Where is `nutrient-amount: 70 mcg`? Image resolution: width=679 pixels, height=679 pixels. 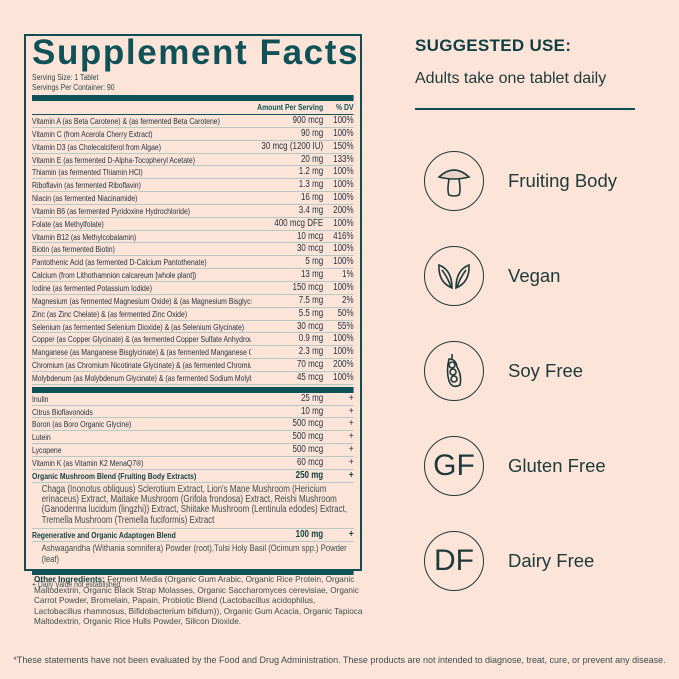
nutrient-amount: 70 mcg is located at coordinates (310, 365).